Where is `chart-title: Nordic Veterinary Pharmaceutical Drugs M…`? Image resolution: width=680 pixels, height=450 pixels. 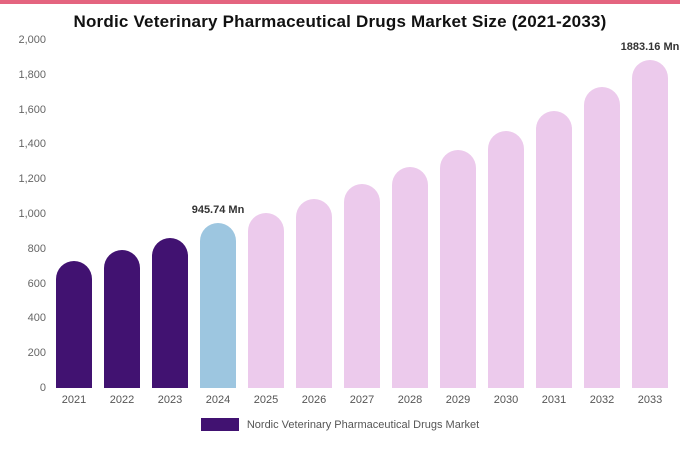
chart-title: Nordic Veterinary Pharmaceutical Drugs M… is located at coordinates (340, 21).